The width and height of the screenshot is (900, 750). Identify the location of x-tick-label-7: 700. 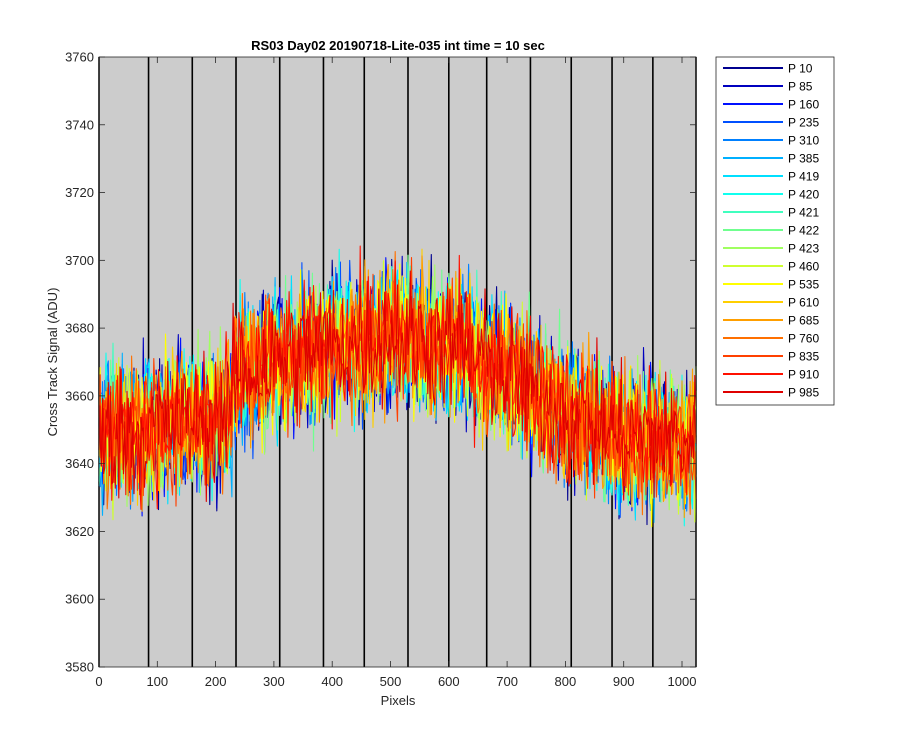
(507, 681).